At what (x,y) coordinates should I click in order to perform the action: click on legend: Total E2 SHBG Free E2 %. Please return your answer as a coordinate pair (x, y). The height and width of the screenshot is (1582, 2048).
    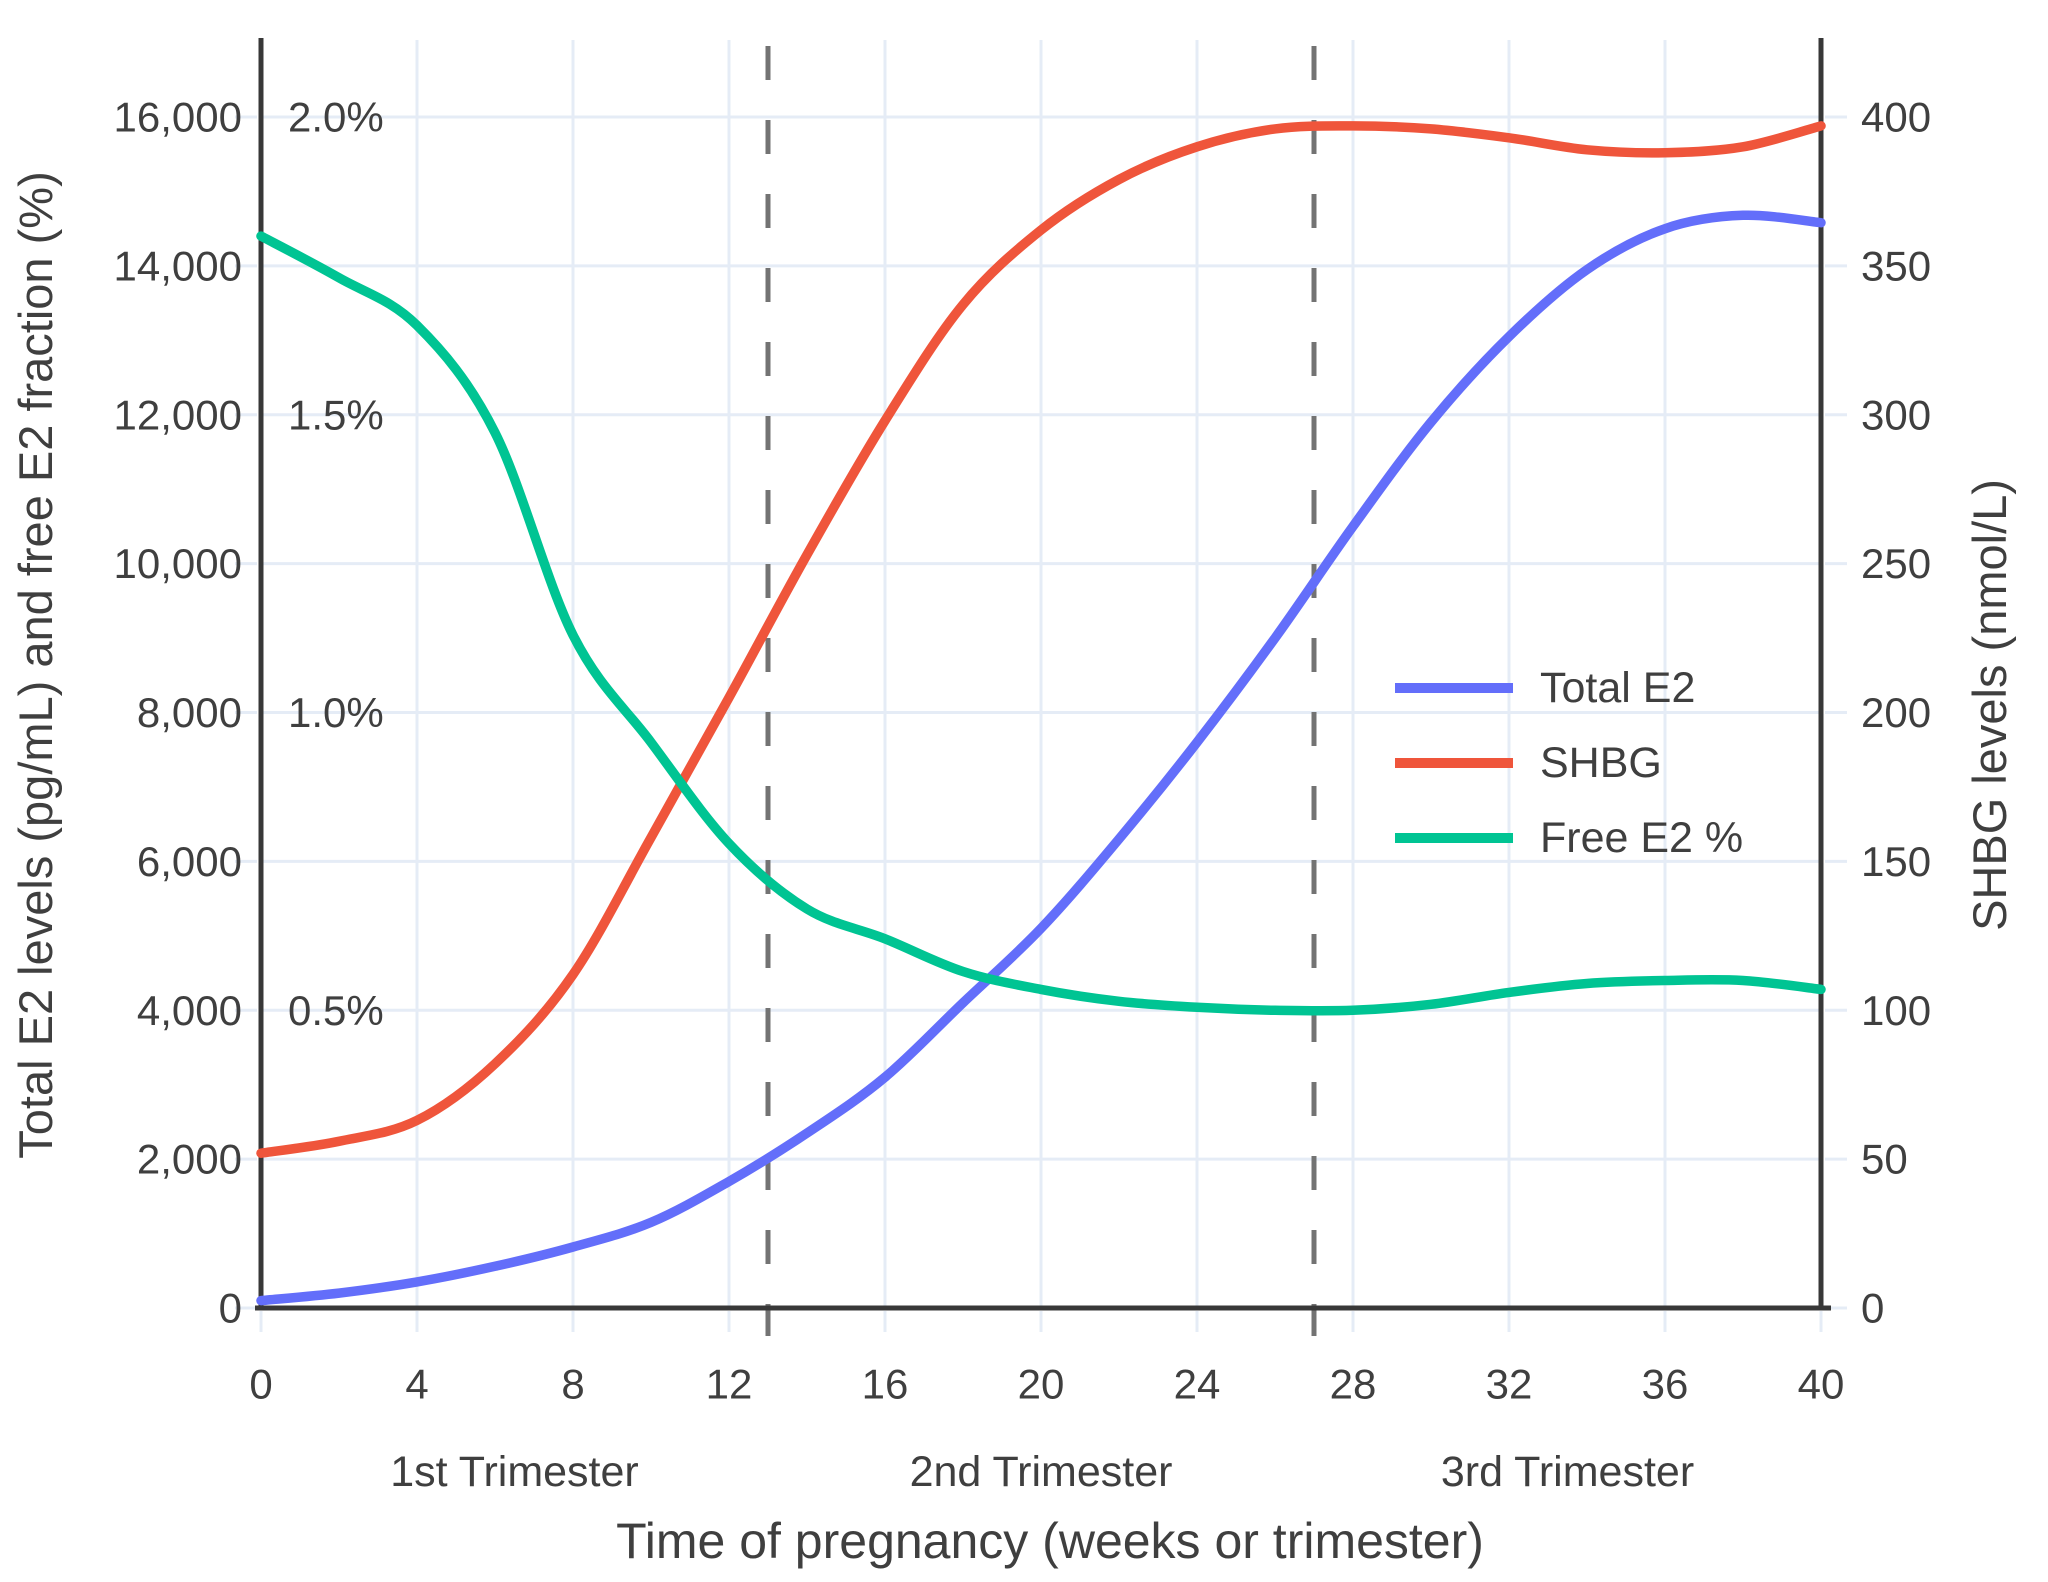
    Looking at the image, I should click on (1569, 763).